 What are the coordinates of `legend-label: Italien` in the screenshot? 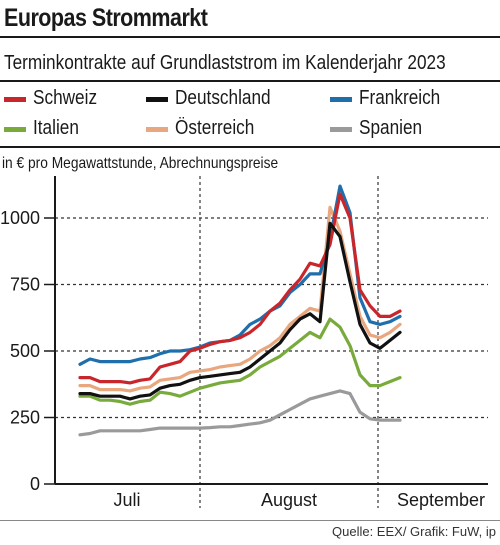 It's located at (56, 128).